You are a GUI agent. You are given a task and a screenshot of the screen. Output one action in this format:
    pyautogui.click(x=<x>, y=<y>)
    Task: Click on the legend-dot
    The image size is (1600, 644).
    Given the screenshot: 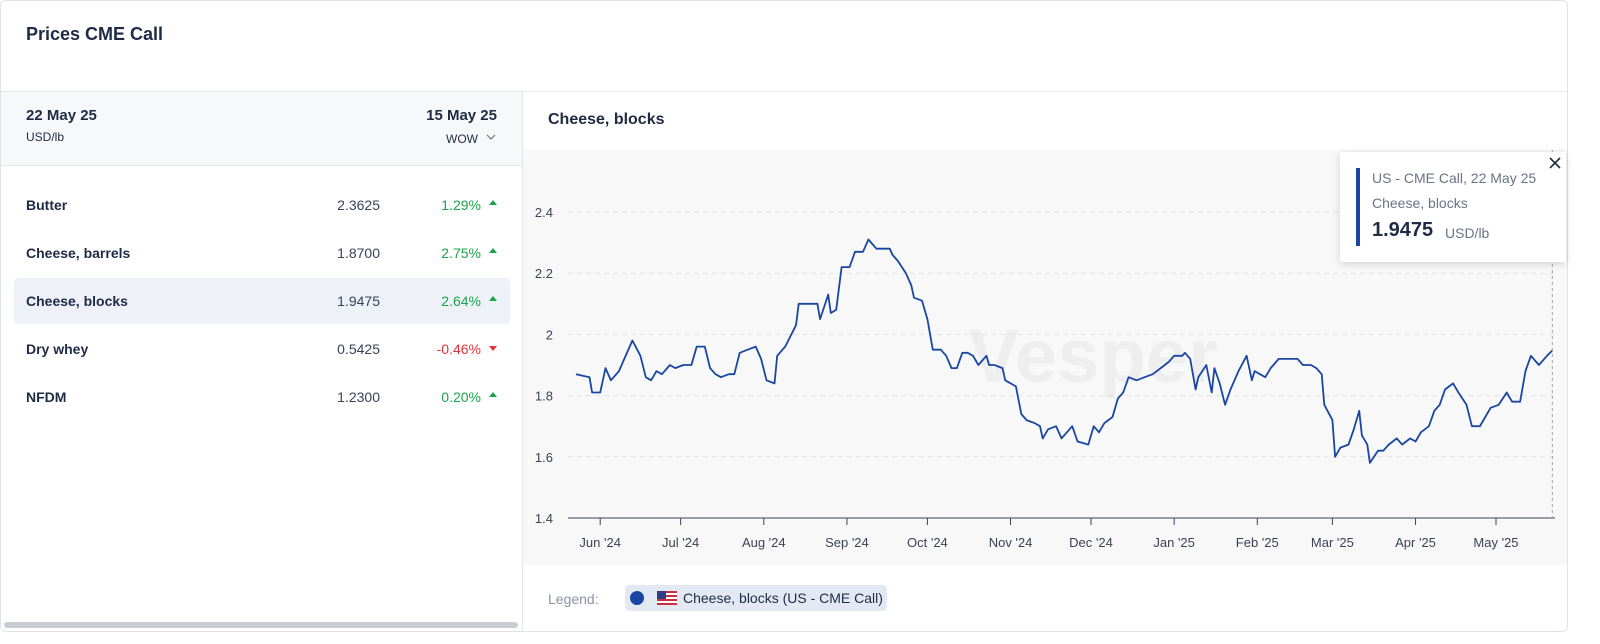 What is the action you would take?
    pyautogui.click(x=637, y=598)
    